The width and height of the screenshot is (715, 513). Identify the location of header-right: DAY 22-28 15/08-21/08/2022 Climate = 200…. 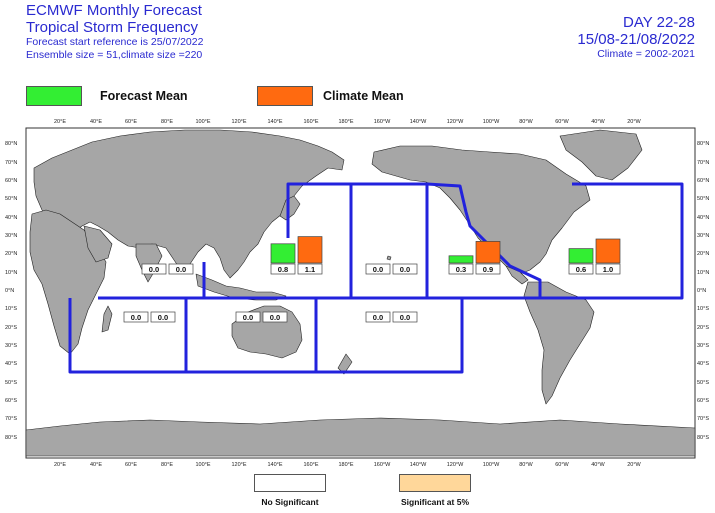
(636, 37).